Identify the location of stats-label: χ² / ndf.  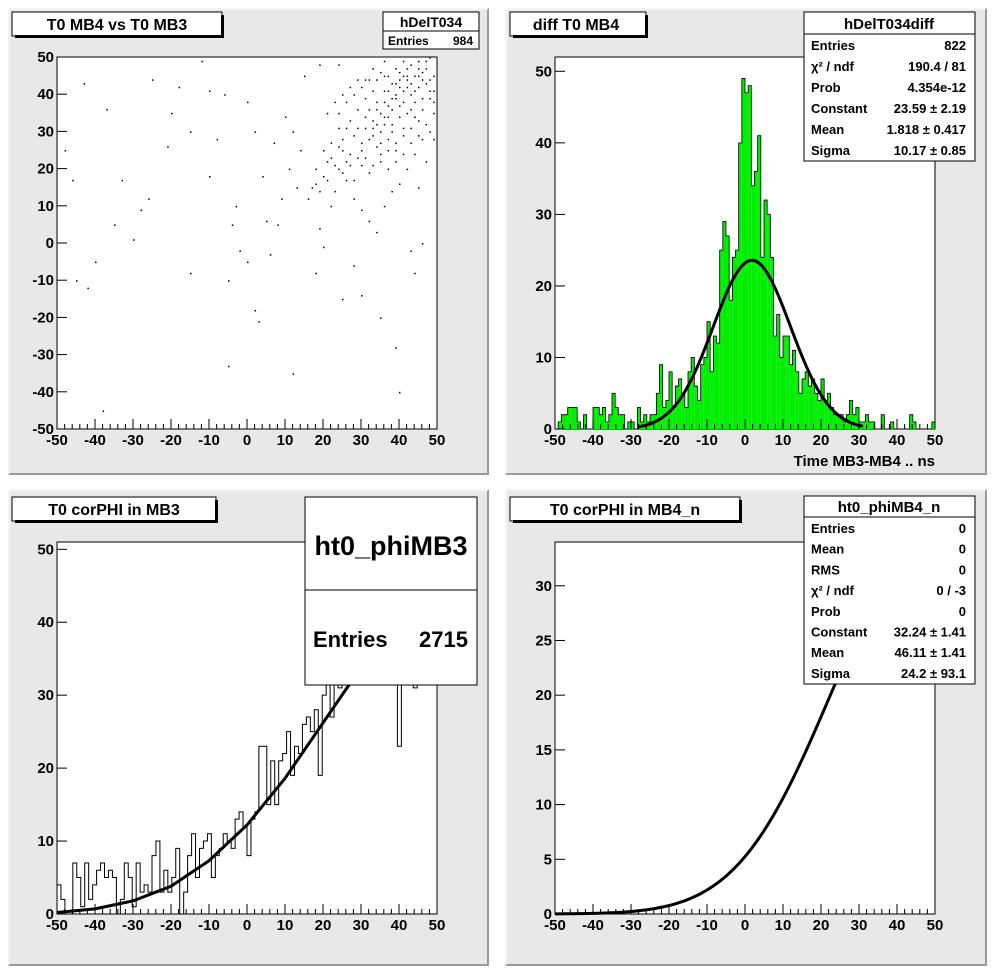
(833, 590).